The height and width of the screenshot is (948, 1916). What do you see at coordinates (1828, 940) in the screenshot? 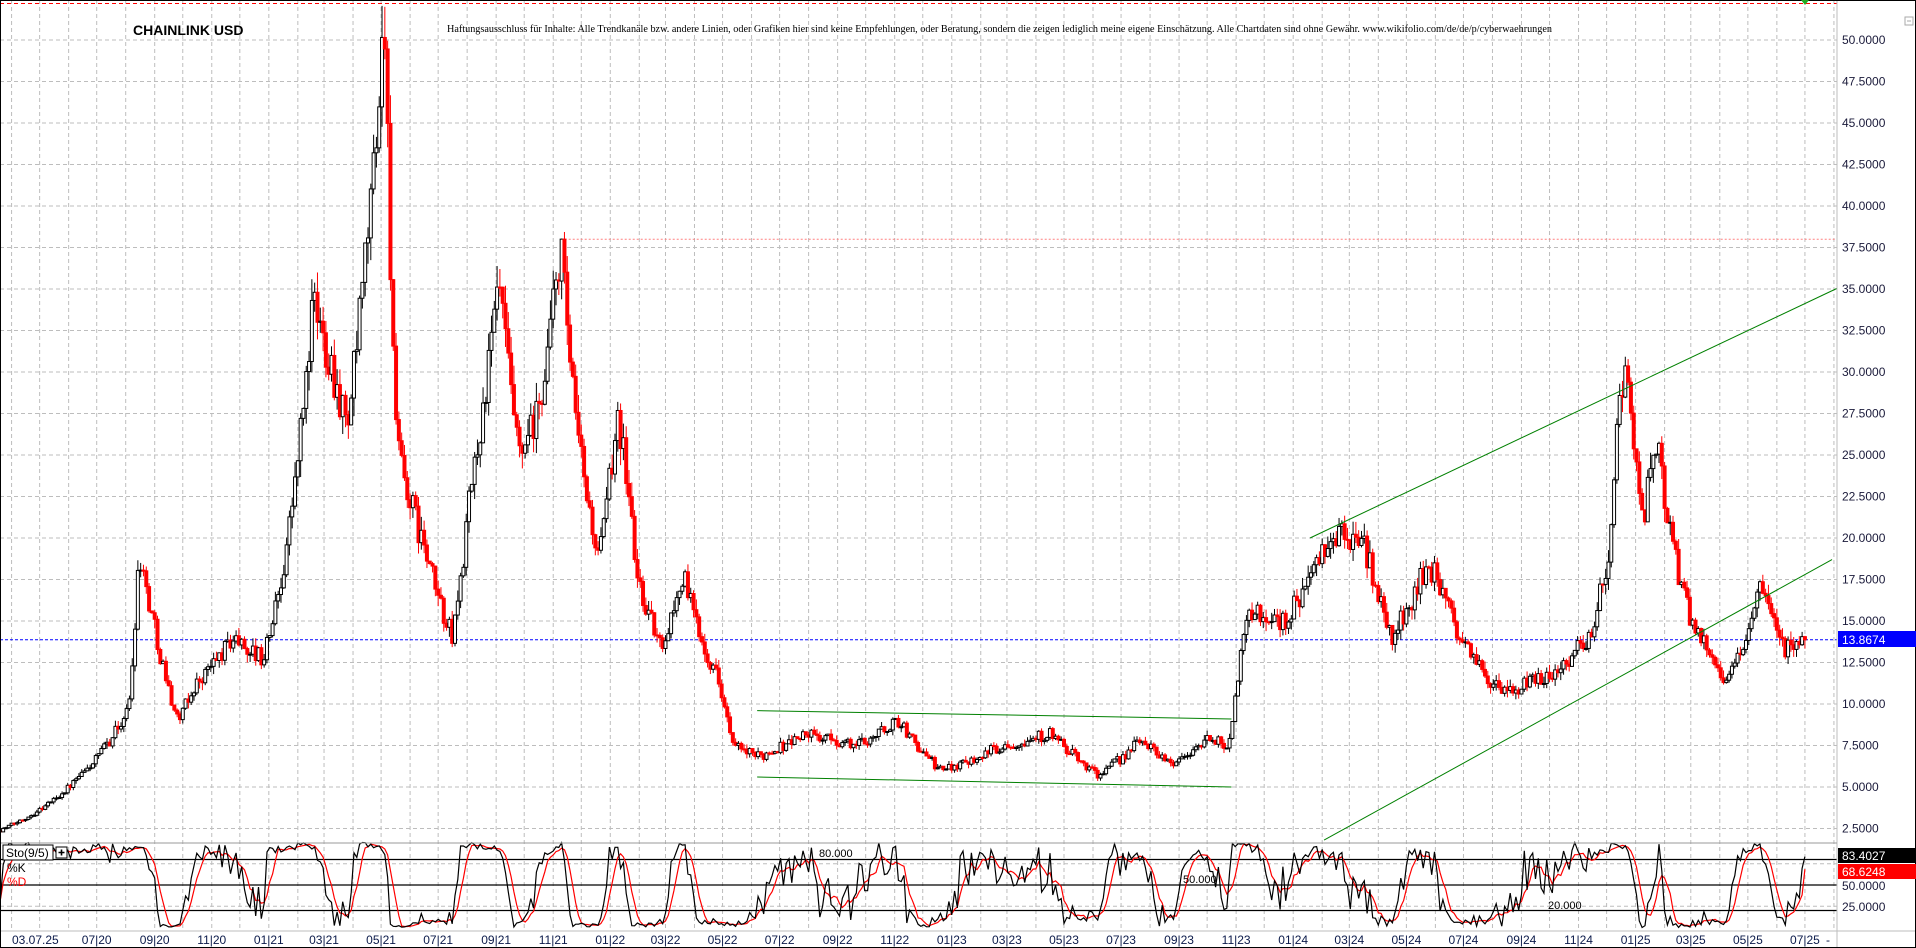
I see `date-label-end: -` at bounding box center [1828, 940].